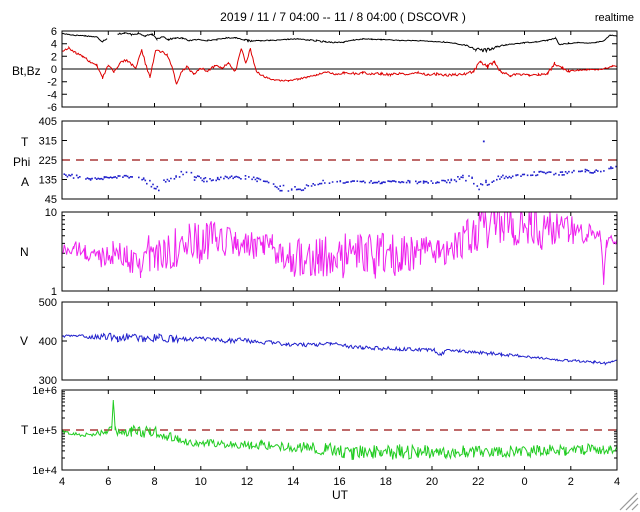 This screenshot has height=512, width=640. What do you see at coordinates (293, 482) in the screenshot?
I see `x-tick-label: 14` at bounding box center [293, 482].